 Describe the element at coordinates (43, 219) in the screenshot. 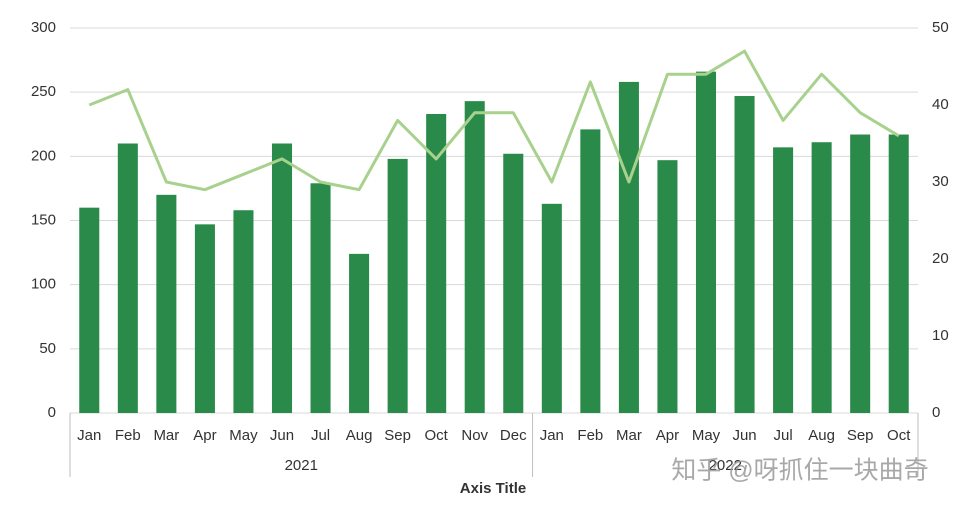

I see `y-tick-label: 150` at that location.